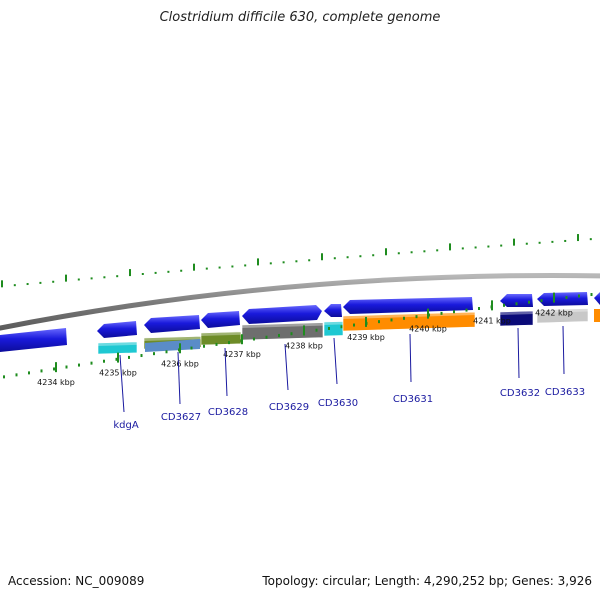 This screenshot has width=600, height=600. Describe the element at coordinates (554, 313) in the screenshot. I see `tick-label: 4242 kbp` at that location.